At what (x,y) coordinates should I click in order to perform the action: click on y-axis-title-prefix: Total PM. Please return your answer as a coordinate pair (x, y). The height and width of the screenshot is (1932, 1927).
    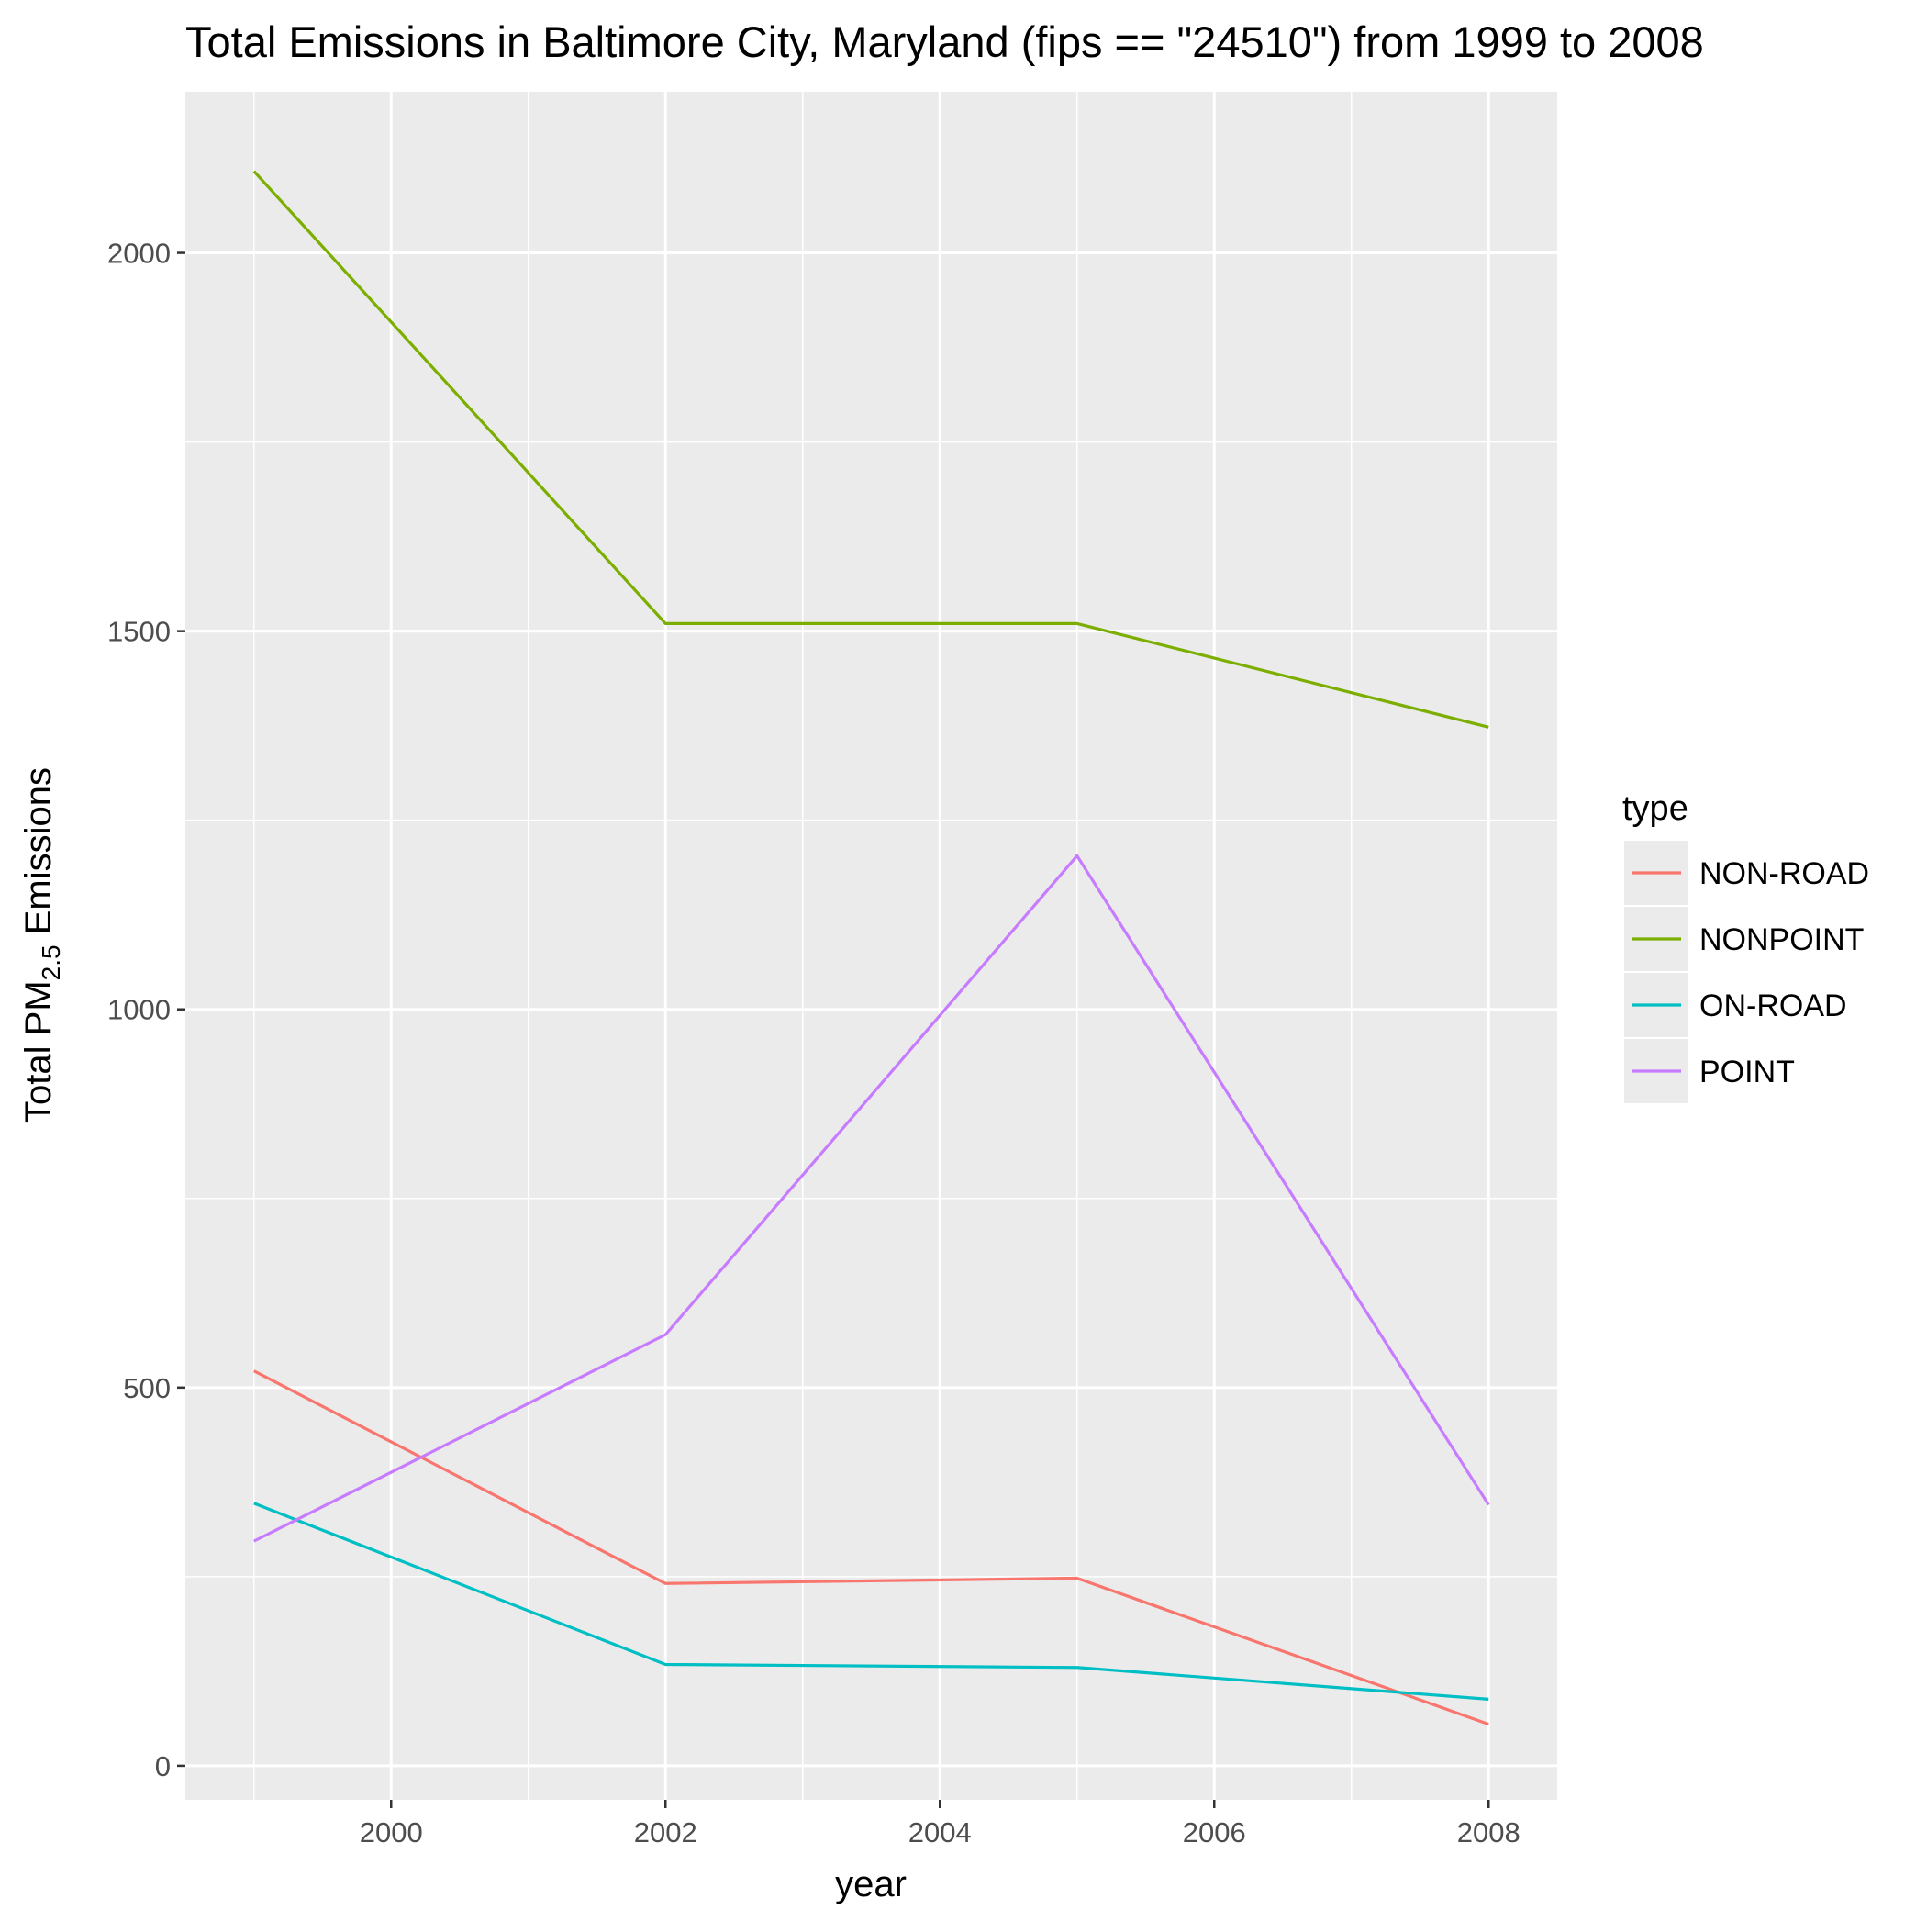
    Looking at the image, I should click on (38, 1051).